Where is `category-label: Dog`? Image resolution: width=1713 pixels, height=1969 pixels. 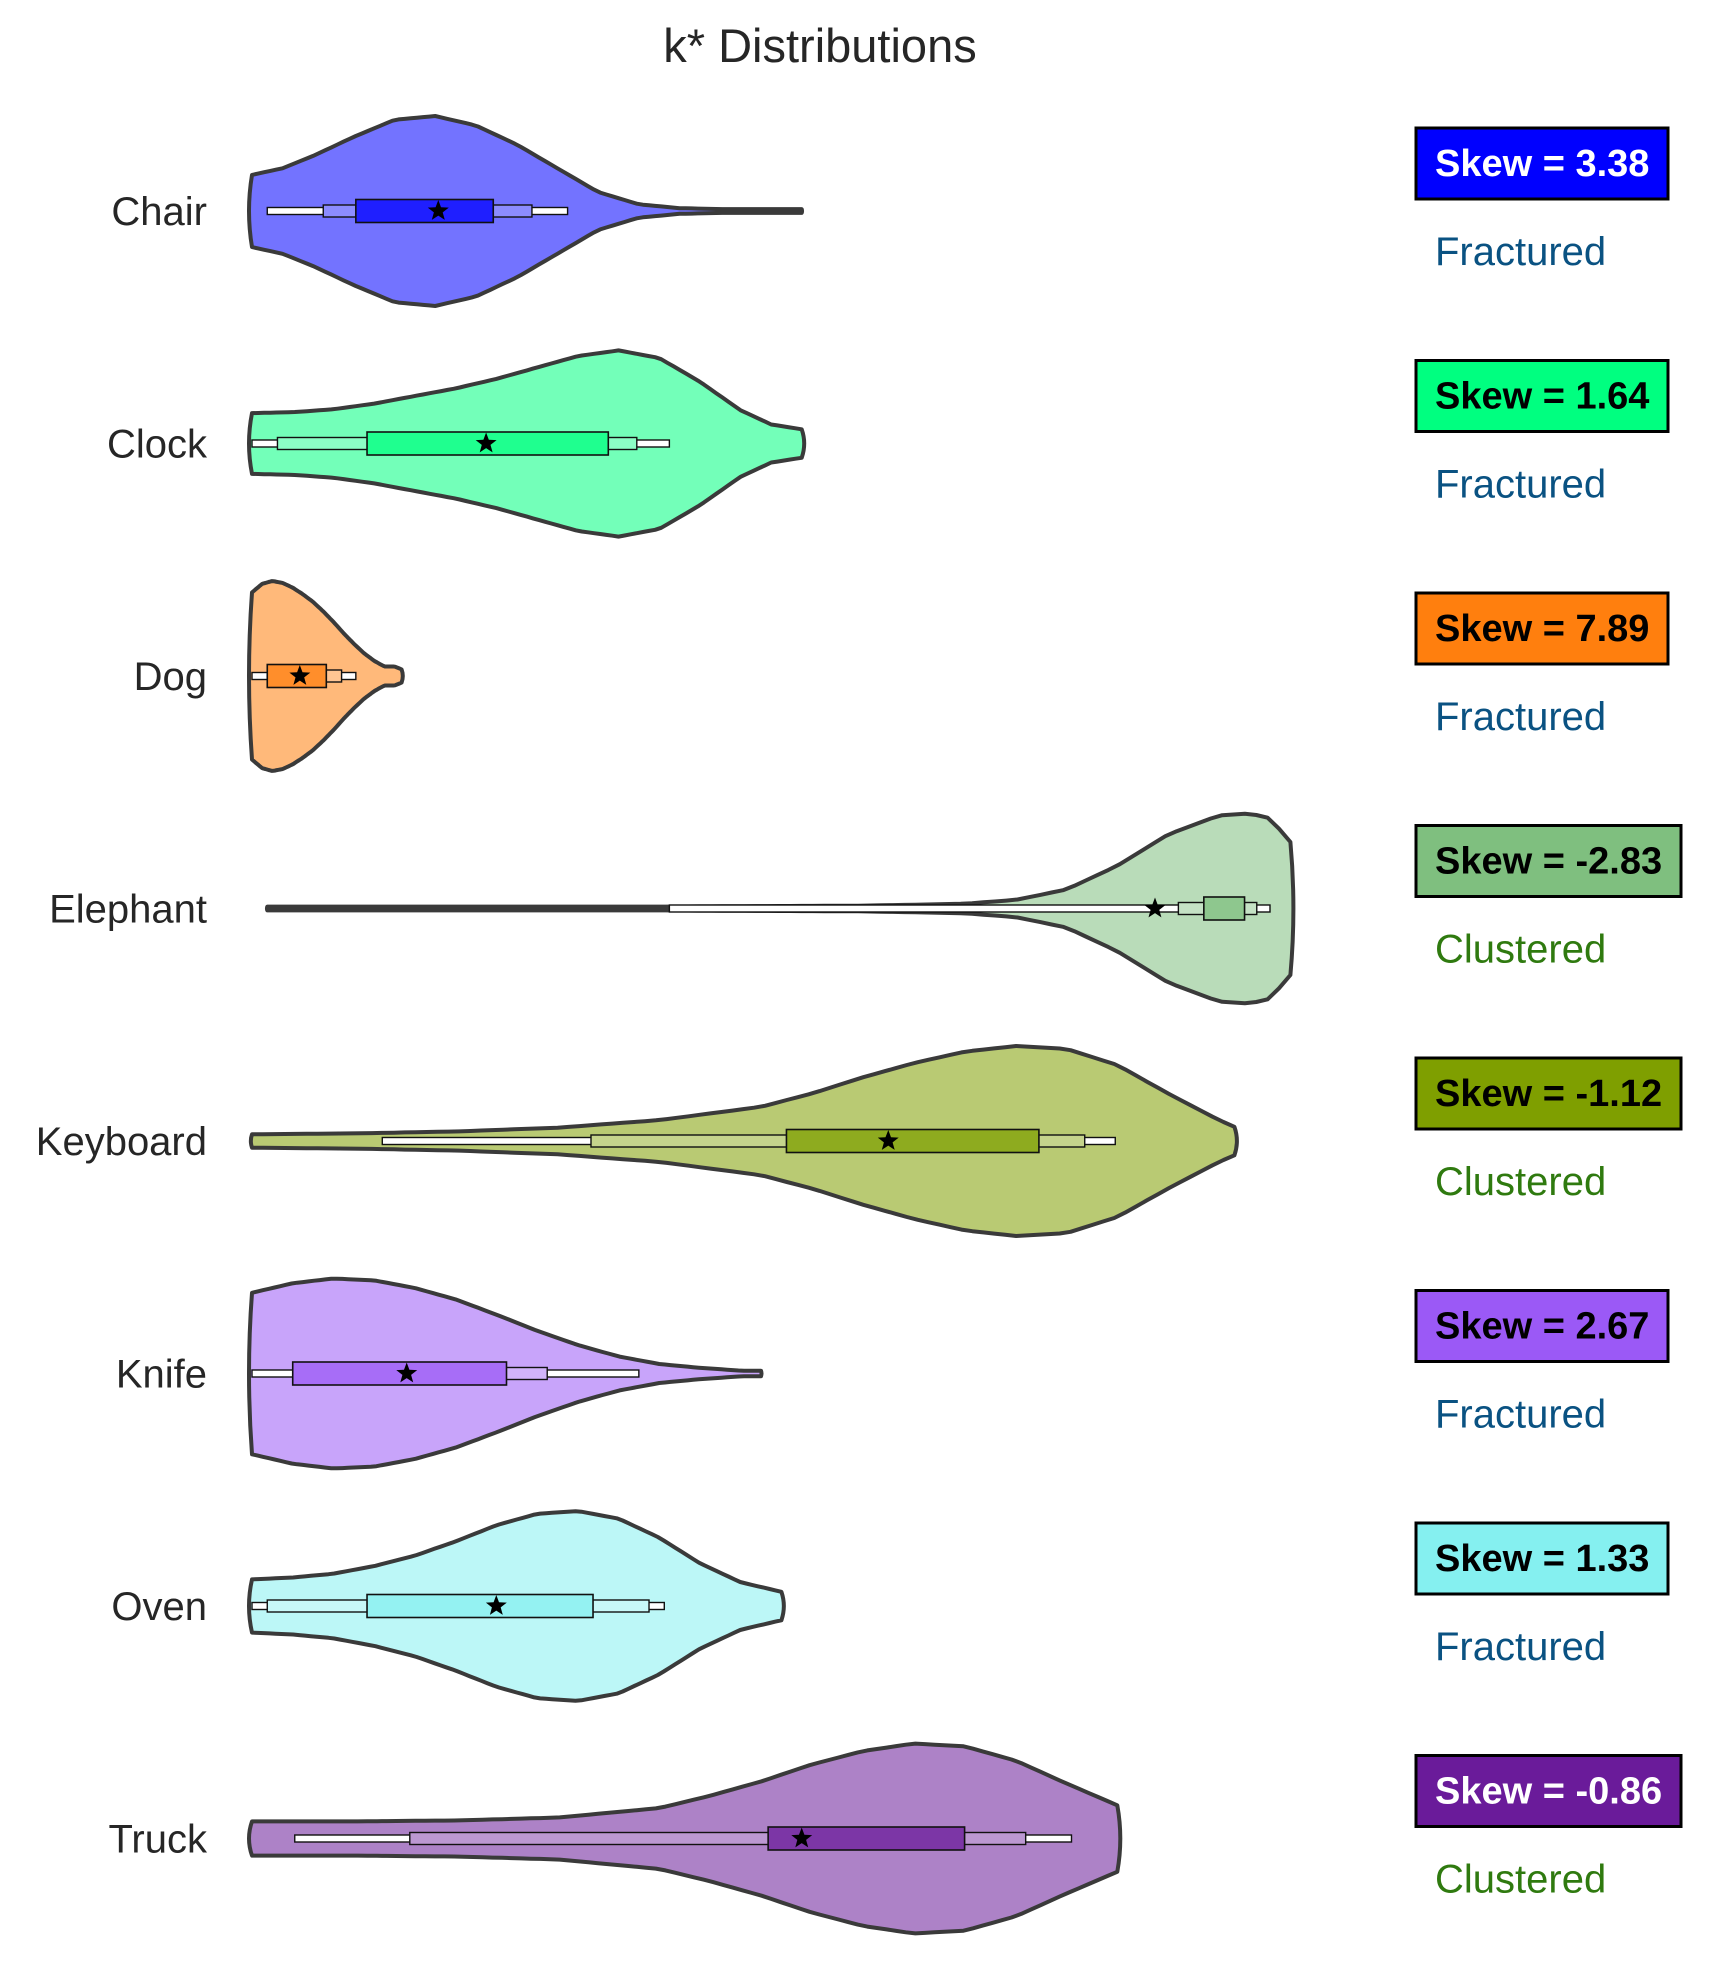
category-label: Dog is located at coordinates (170, 677).